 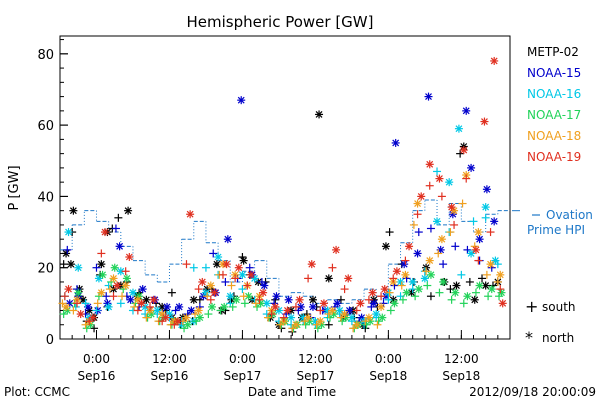 What do you see at coordinates (37, 392) in the screenshot?
I see `plot-credit: Plot: CCMC` at bounding box center [37, 392].